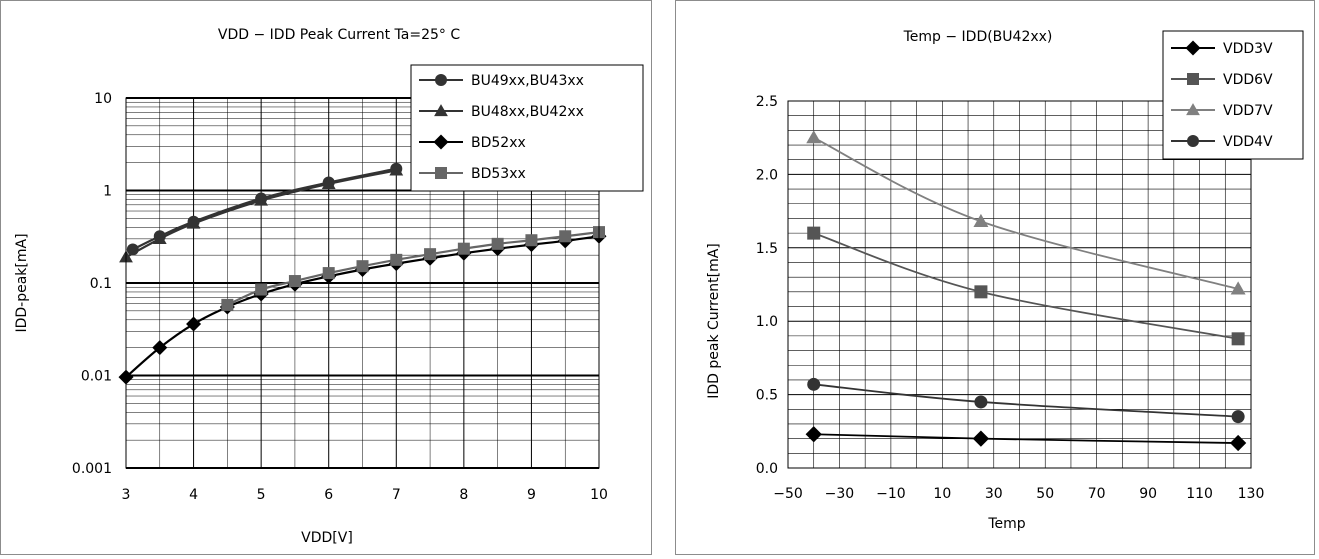 The height and width of the screenshot is (559, 1319). What do you see at coordinates (92, 469) in the screenshot?
I see `y-tick-label: 0.001` at bounding box center [92, 469].